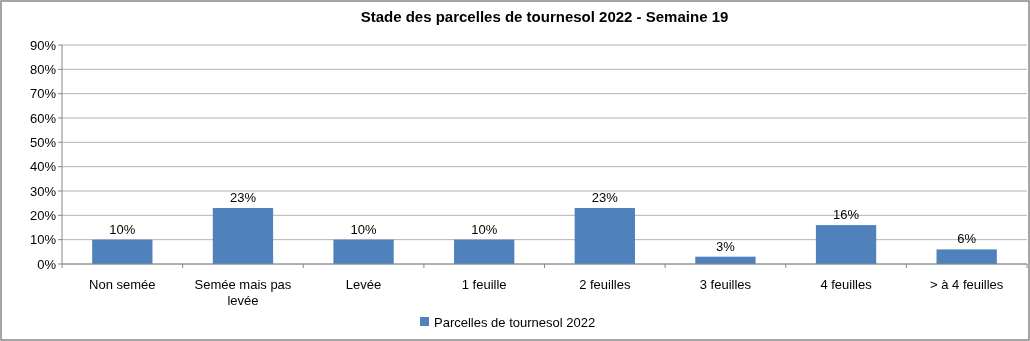 The height and width of the screenshot is (341, 1030). Describe the element at coordinates (43, 167) in the screenshot. I see `y-tick-label: 40%` at that location.